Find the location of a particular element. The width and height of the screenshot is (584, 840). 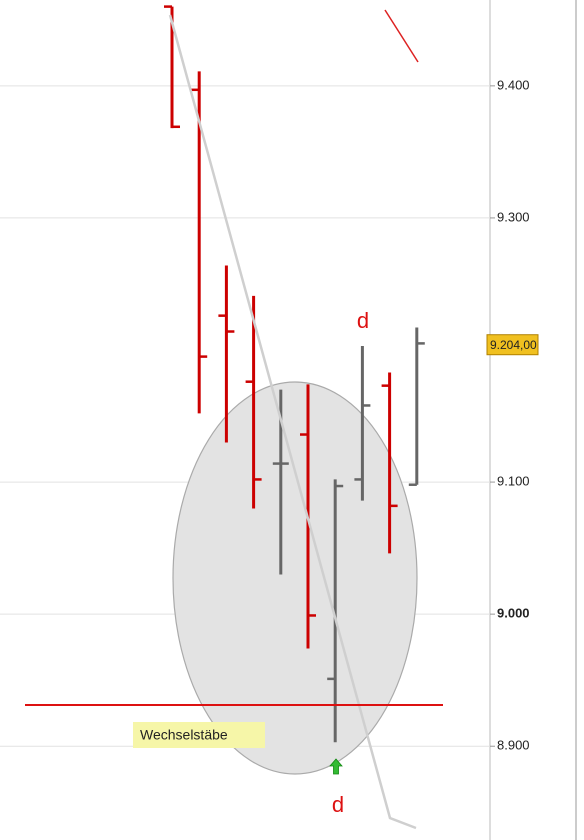

y-tick-label: 8.900 is located at coordinates (513, 745).